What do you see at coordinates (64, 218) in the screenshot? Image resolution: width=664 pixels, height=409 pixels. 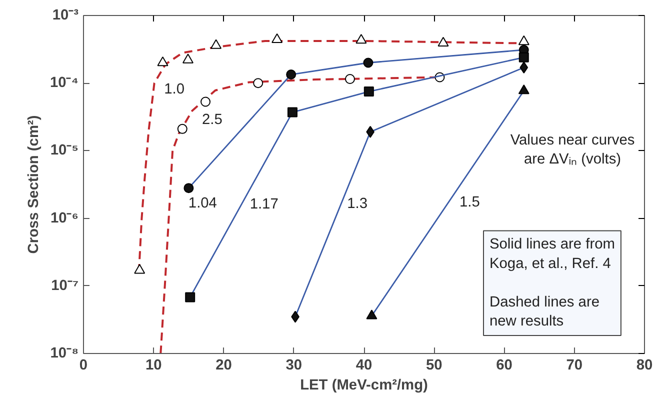 I see `y-tick-label: 10⁻⁶` at bounding box center [64, 218].